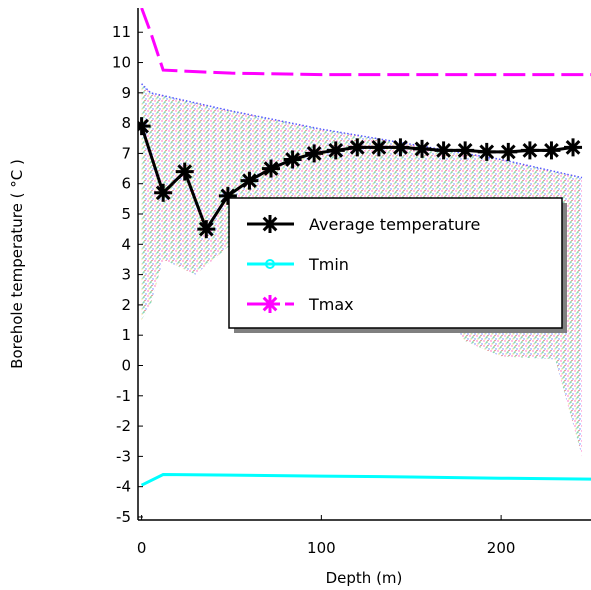 The height and width of the screenshot is (590, 591). Describe the element at coordinates (126, 365) in the screenshot. I see `y-tick-label-0: 0` at that location.